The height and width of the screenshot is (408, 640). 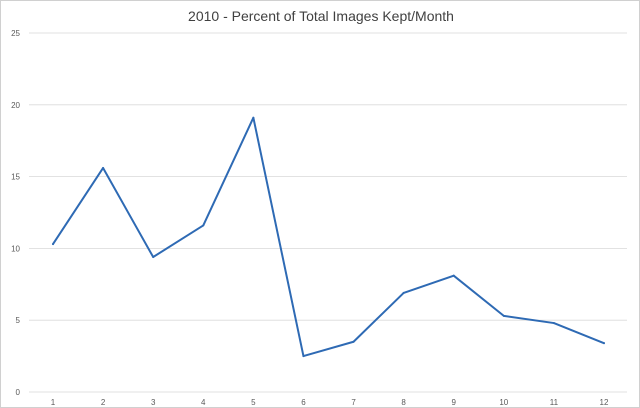 I want to click on x-tick-label: 1, so click(x=53, y=402).